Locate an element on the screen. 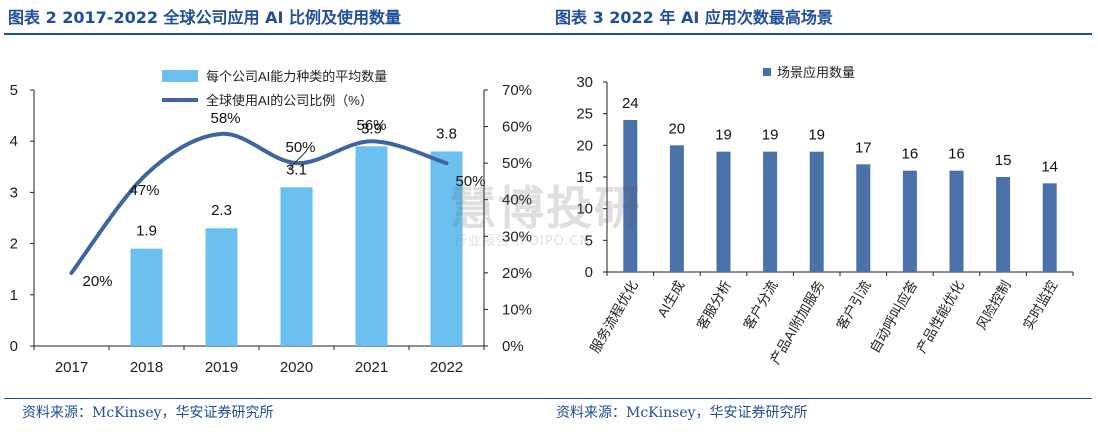 The height and width of the screenshot is (432, 1098). x-tick-label: 产品性能优化 is located at coordinates (940, 317).